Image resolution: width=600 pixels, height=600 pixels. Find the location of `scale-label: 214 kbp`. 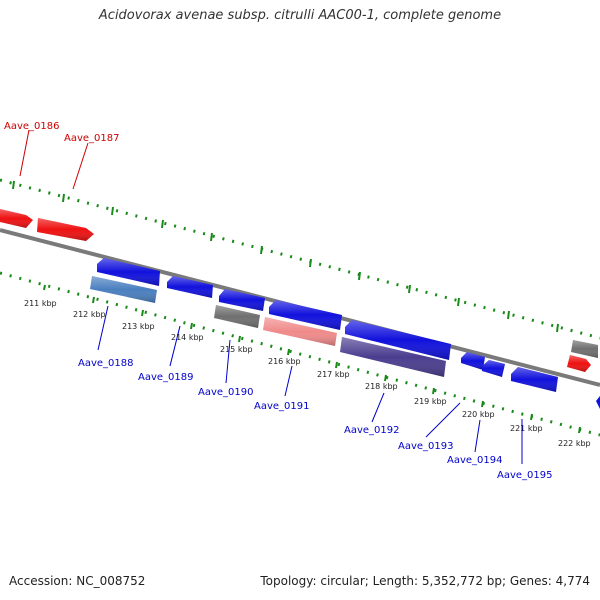

scale-label: 214 kbp is located at coordinates (187, 337).